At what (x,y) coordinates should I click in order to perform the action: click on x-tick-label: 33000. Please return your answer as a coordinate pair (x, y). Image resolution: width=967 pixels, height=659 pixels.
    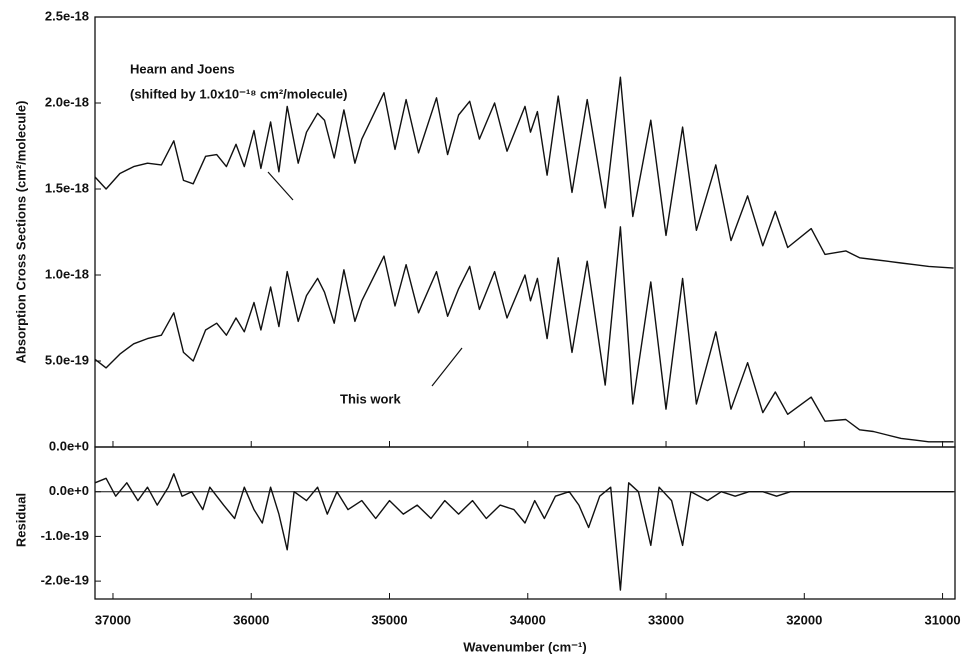
    Looking at the image, I should click on (666, 619).